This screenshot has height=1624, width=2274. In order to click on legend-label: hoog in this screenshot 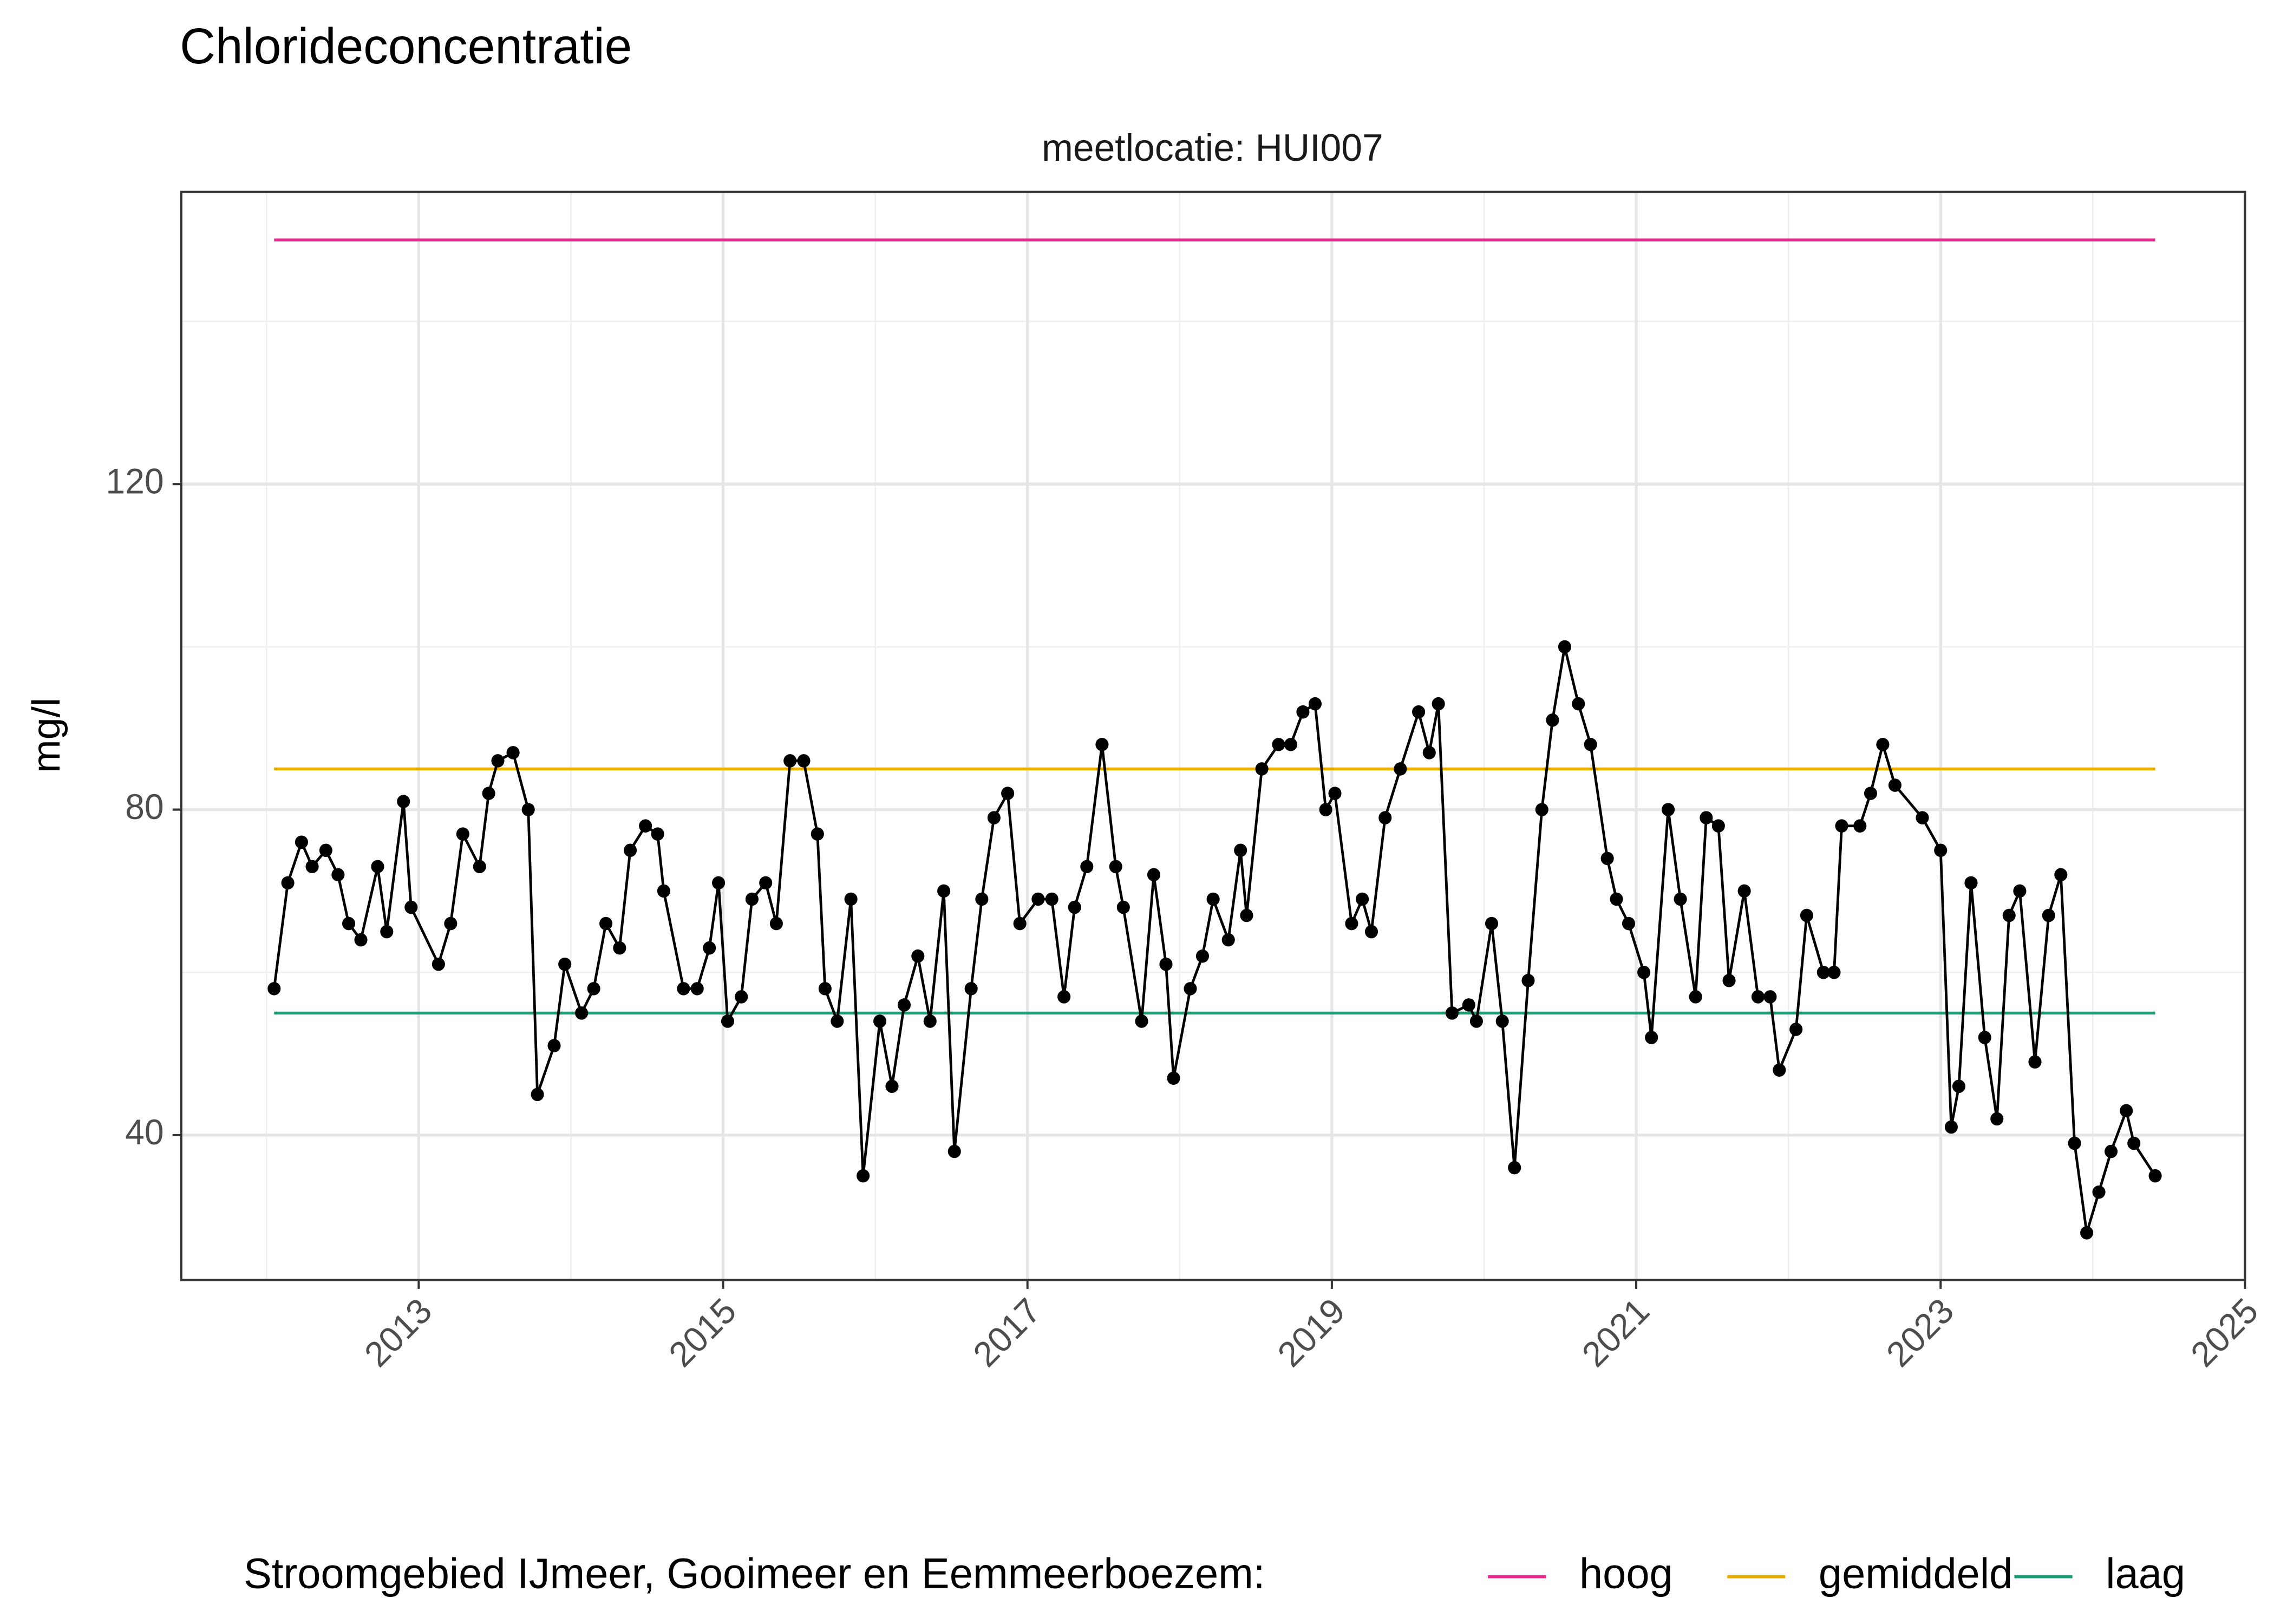, I will do `click(1626, 1573)`.